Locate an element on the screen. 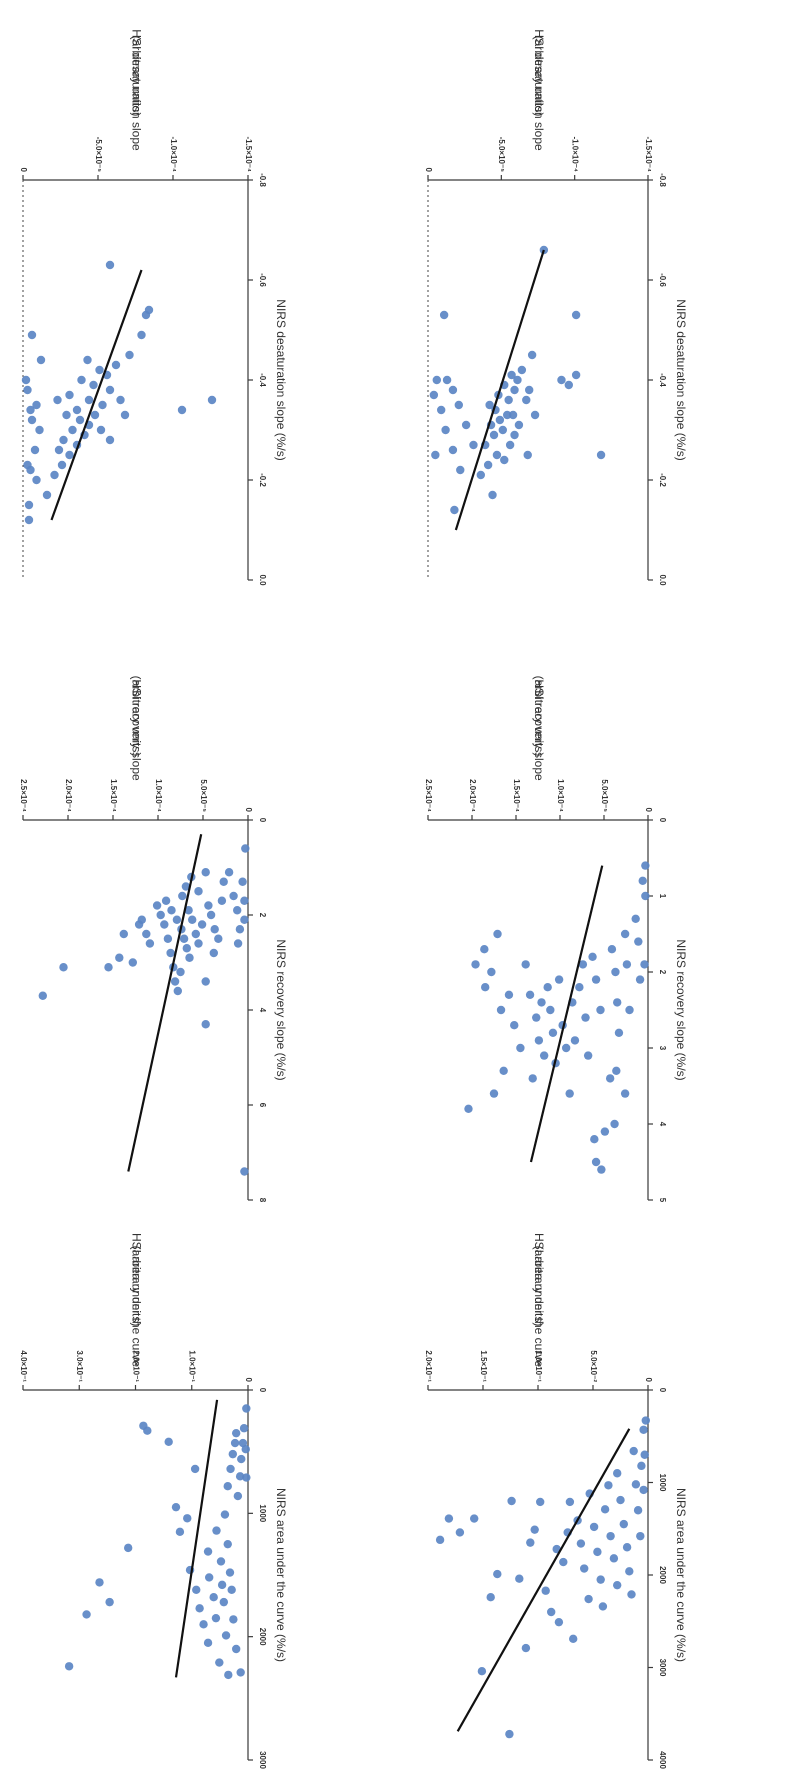  y-tick-label: -1.0×10⁻⁴ is located at coordinates (575, 154).